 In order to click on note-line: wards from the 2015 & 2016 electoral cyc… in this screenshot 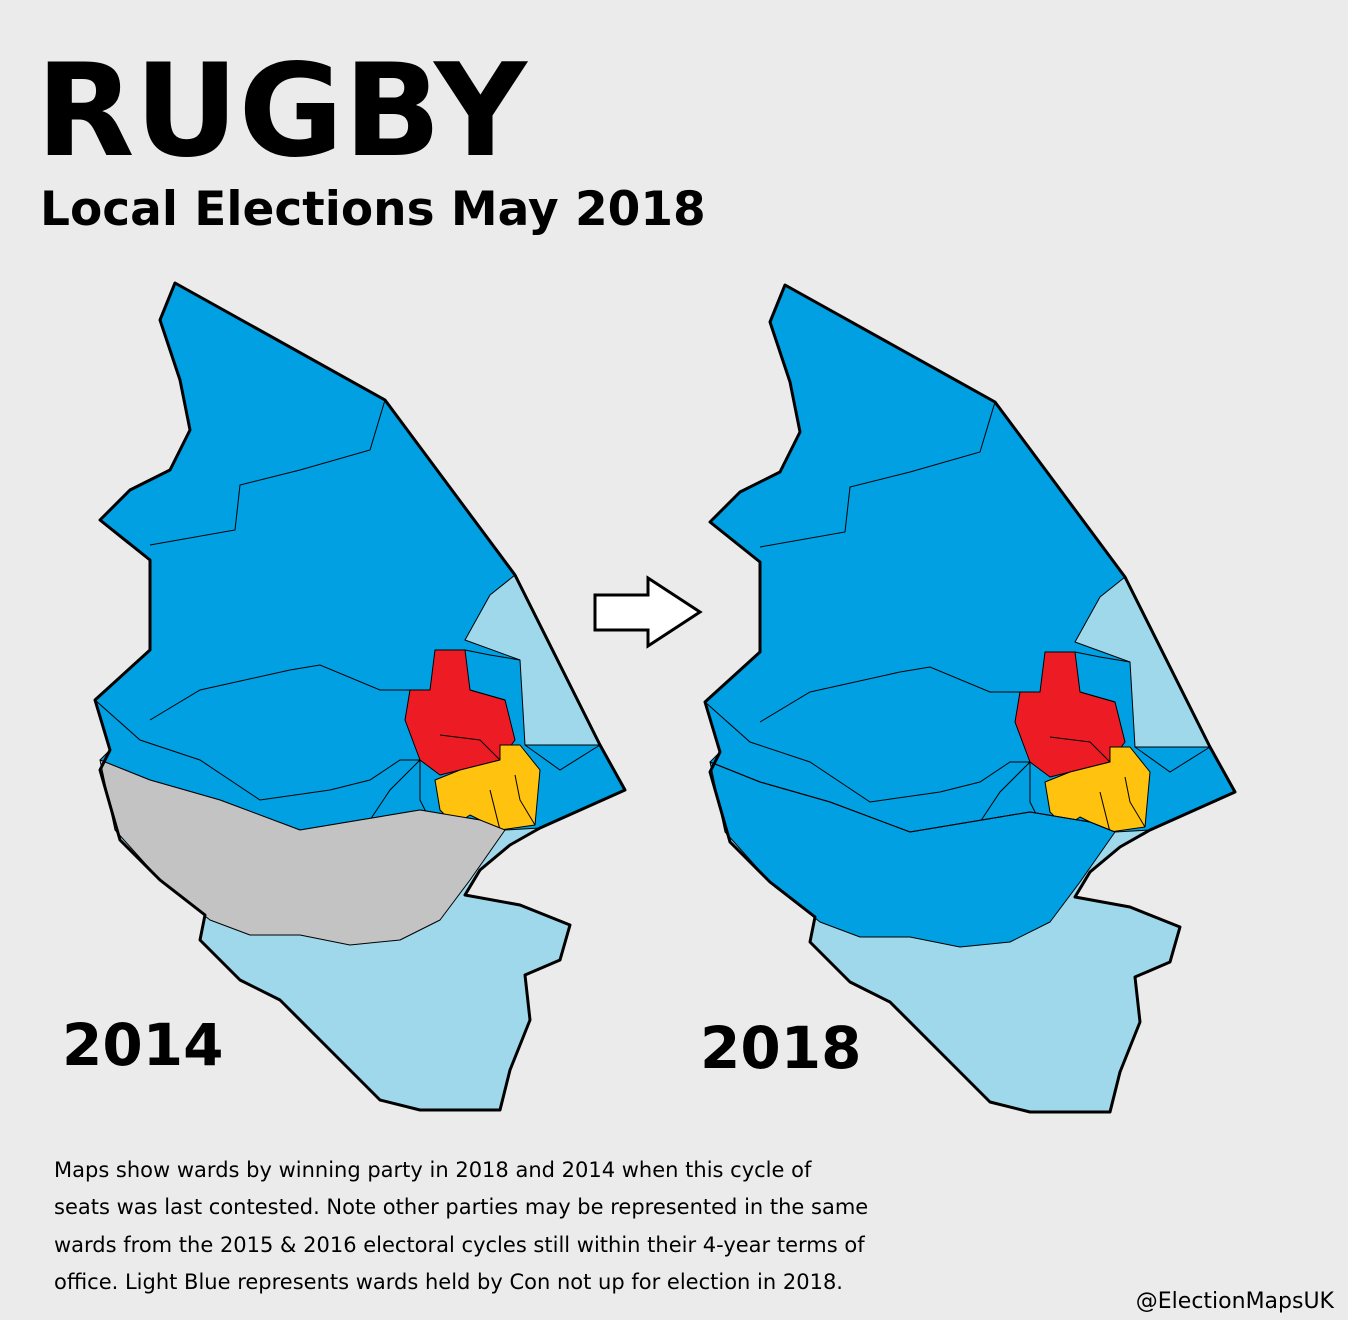, I will do `click(459, 1245)`.